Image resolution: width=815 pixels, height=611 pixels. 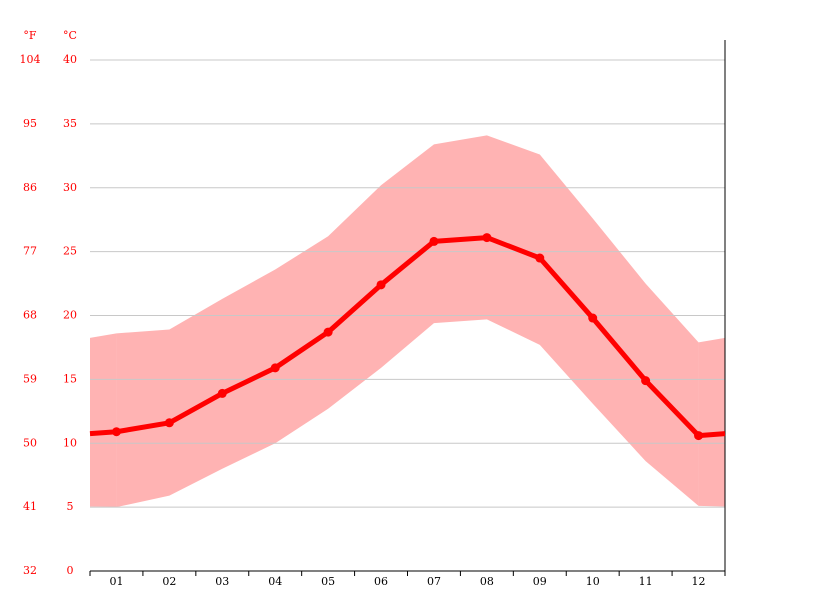 I want to click on y-tick-label: 15, so click(x=70, y=378).